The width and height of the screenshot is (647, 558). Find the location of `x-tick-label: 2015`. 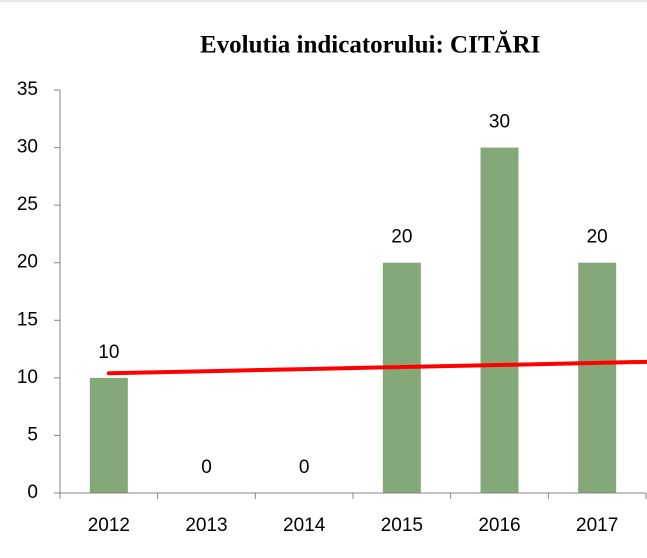

x-tick-label: 2015 is located at coordinates (402, 525).